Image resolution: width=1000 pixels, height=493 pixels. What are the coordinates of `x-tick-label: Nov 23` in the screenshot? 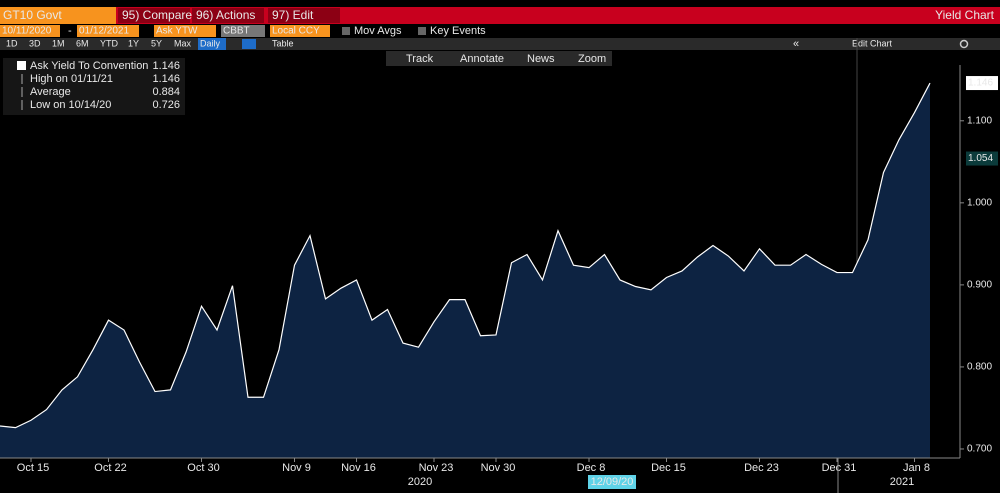 It's located at (436, 468).